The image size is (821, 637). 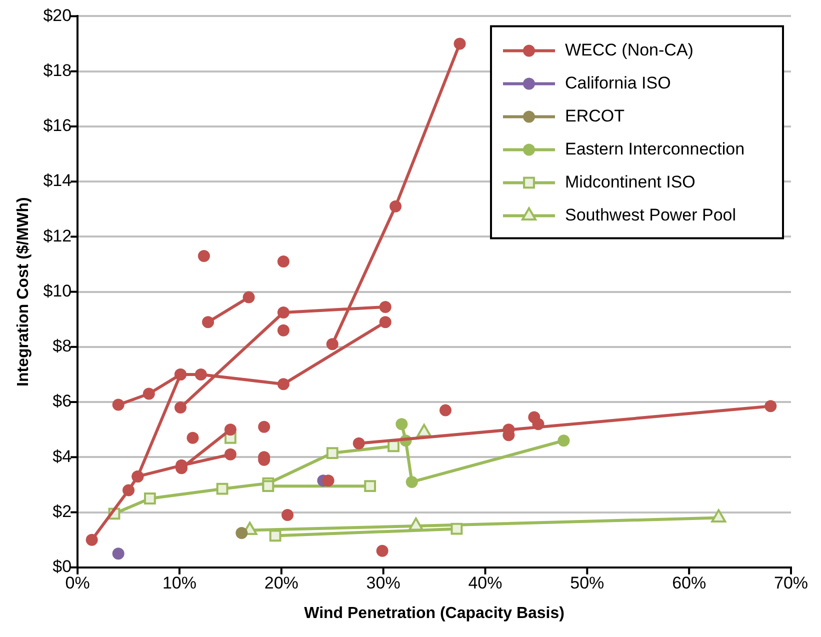 What do you see at coordinates (57, 15) in the screenshot?
I see `y-tick-label: $20` at bounding box center [57, 15].